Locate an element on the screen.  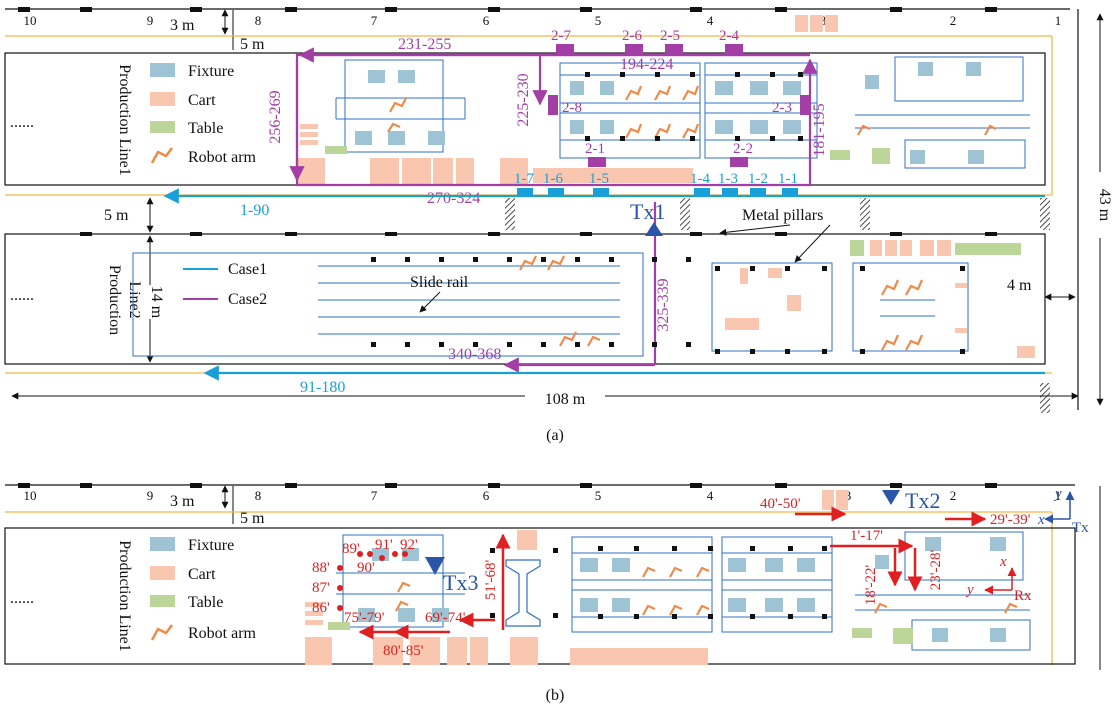
case2-range-340: 340-368 is located at coordinates (474, 354).